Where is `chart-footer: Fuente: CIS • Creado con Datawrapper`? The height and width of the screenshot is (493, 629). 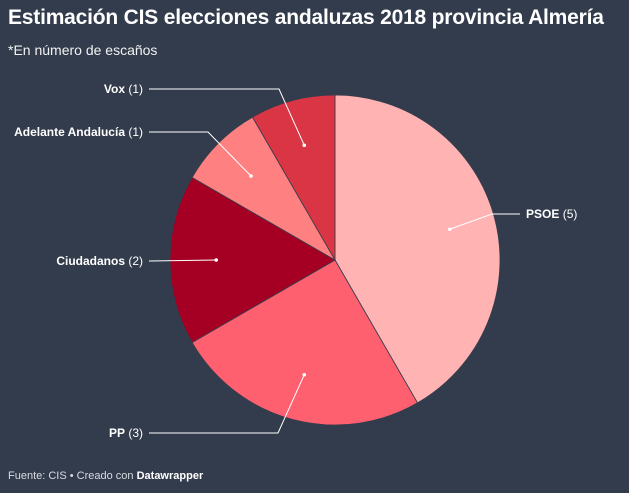 chart-footer: Fuente: CIS • Creado con Datawrapper is located at coordinates (105, 476).